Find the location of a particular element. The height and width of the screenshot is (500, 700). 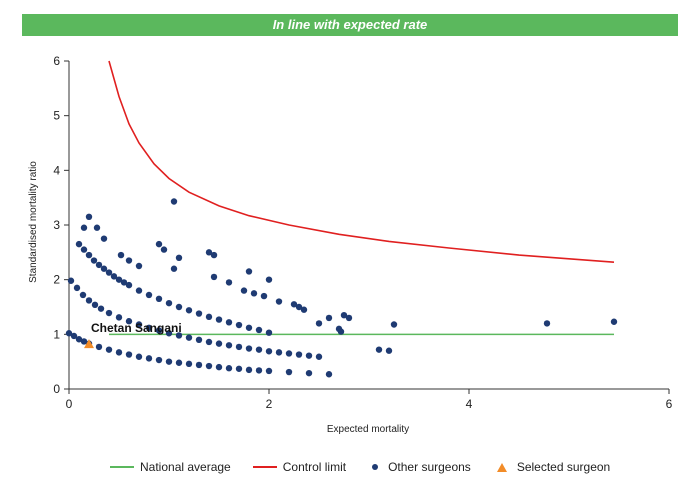

legend-label-other-surgeons: Other surgeons is located at coordinates (429, 467).